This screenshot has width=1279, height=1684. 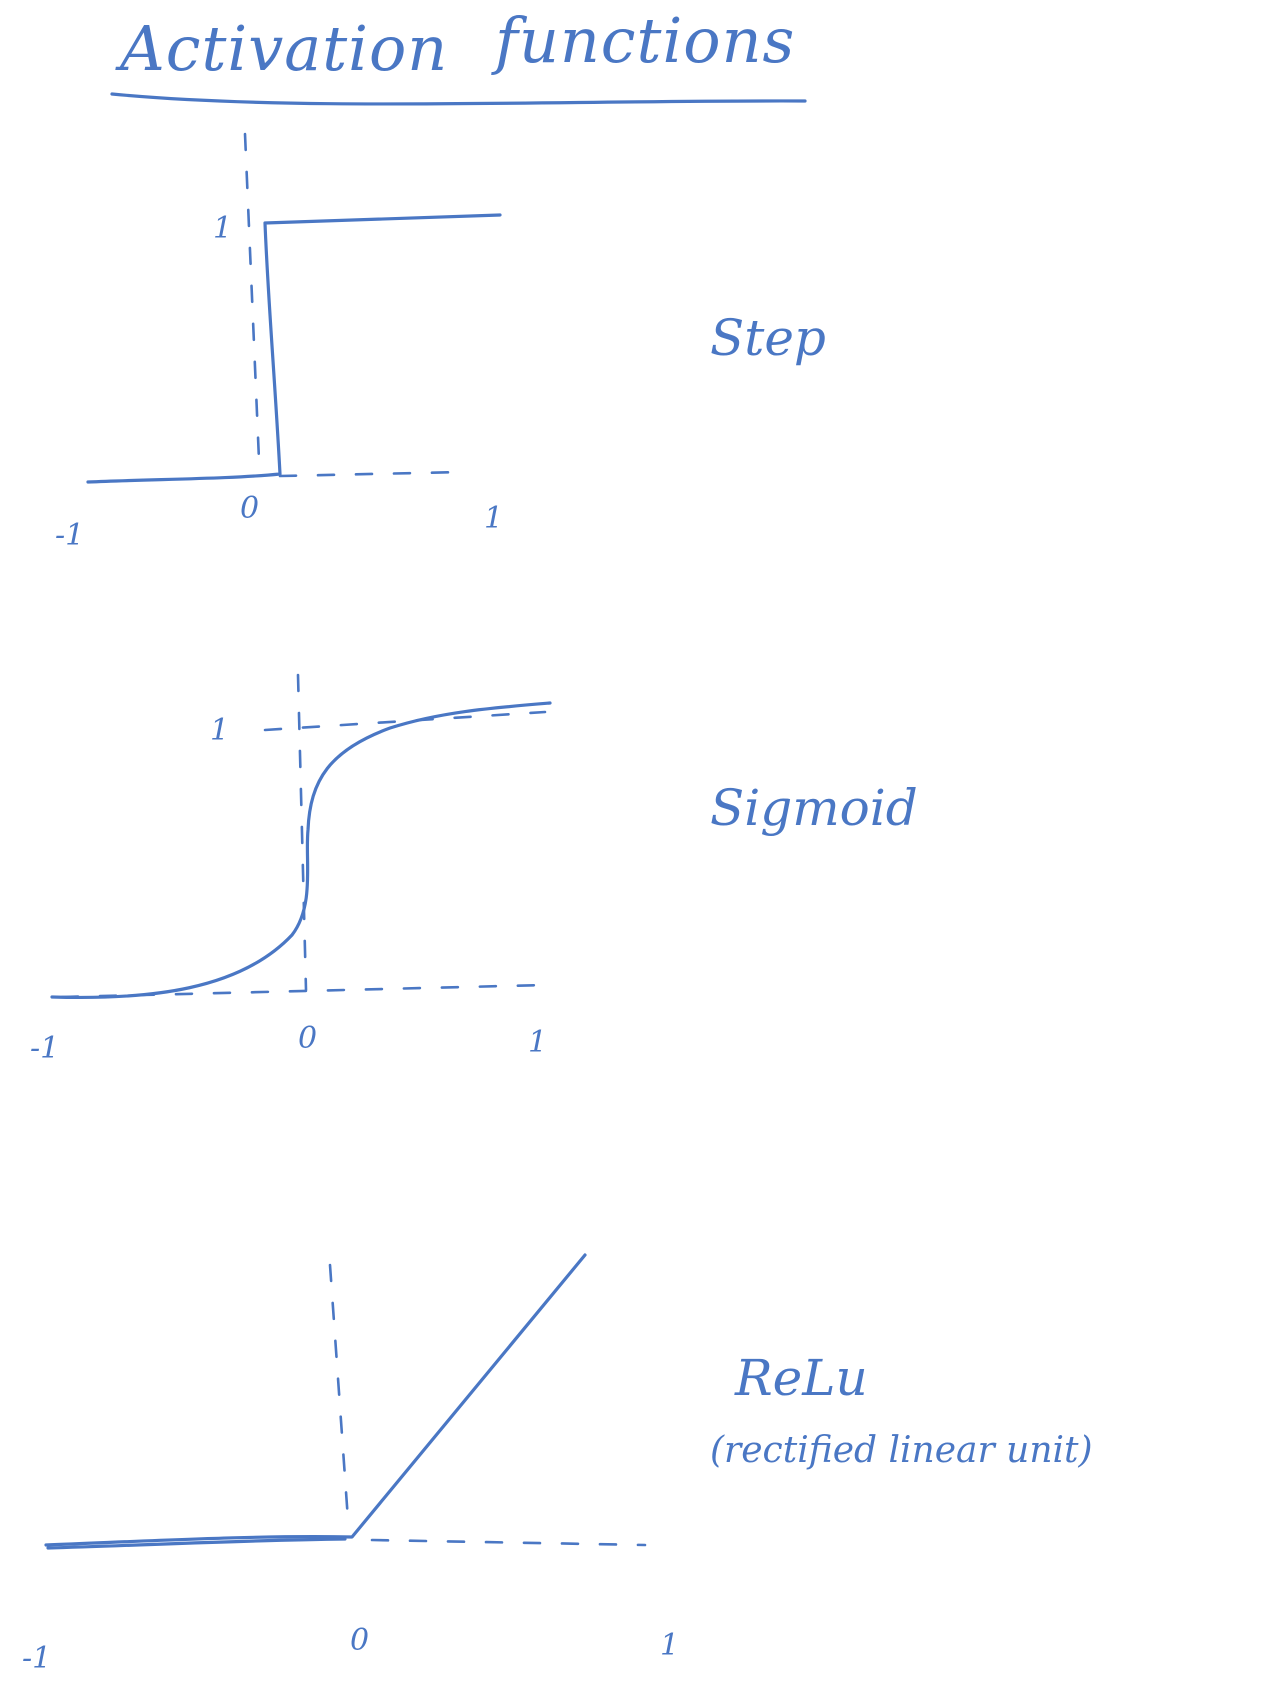 What do you see at coordinates (768, 338) in the screenshot?
I see `step-label: Step` at bounding box center [768, 338].